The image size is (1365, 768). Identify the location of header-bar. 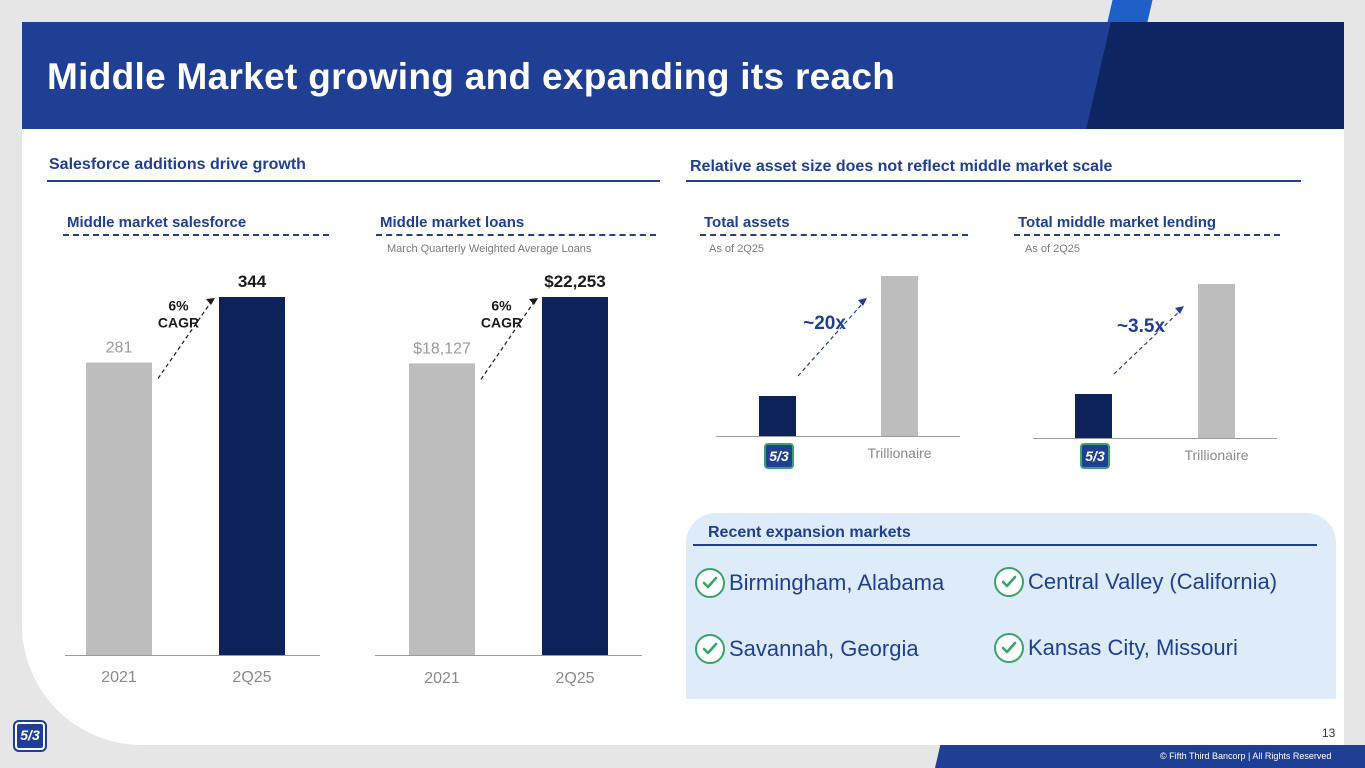
(683, 75).